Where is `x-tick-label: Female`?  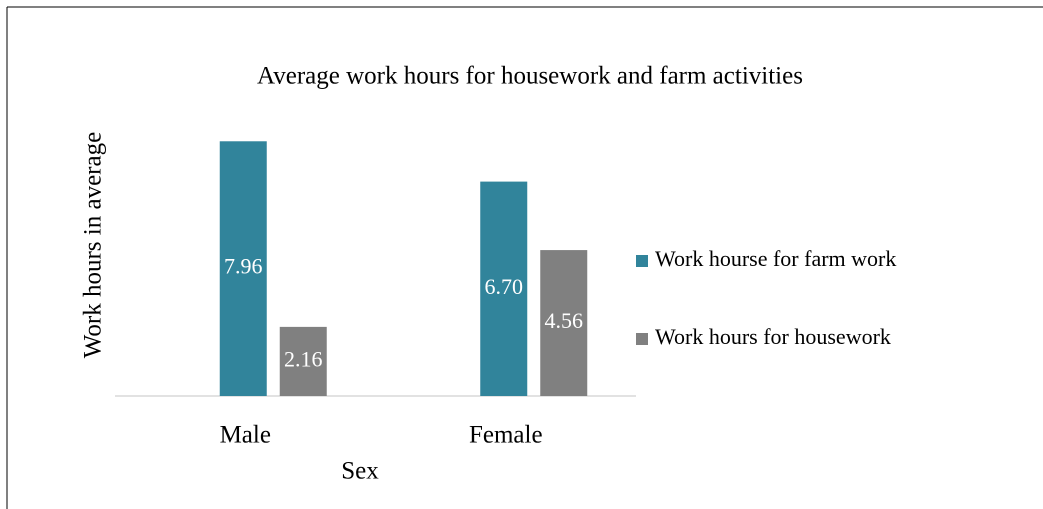
x-tick-label: Female is located at coordinates (506, 435).